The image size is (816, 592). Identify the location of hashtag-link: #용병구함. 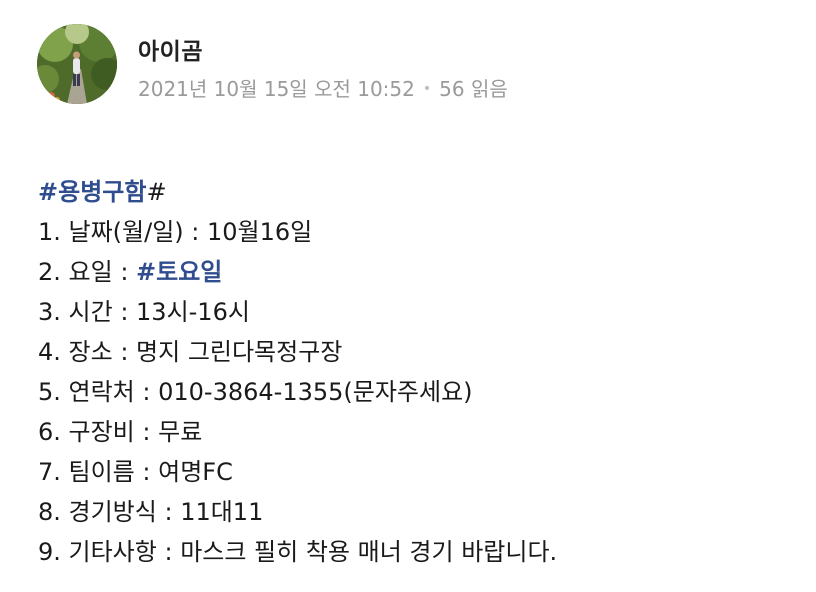
(92, 192).